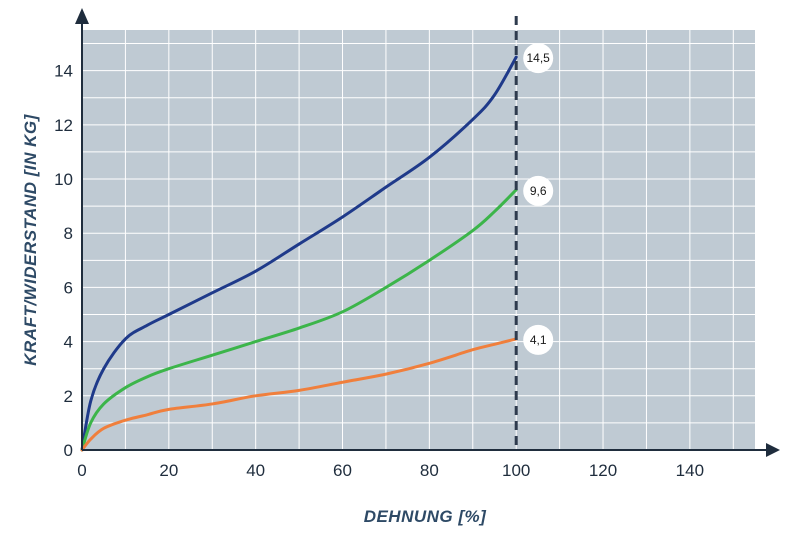 This screenshot has width=800, height=548. What do you see at coordinates (168, 470) in the screenshot?
I see `x-tick-label: 20` at bounding box center [168, 470].